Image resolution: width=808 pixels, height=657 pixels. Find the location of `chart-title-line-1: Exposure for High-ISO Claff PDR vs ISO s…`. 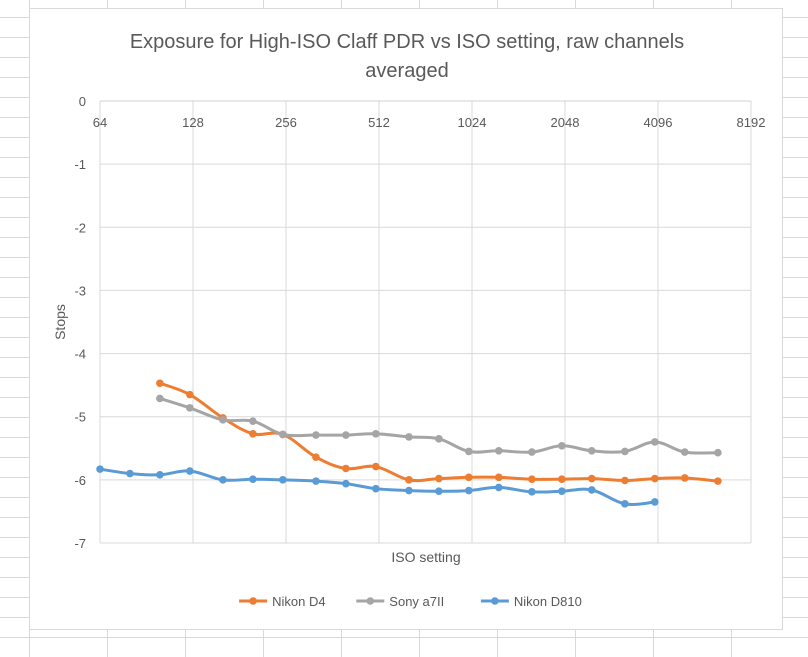

chart-title-line-1: Exposure for High-ISO Claff PDR vs ISO s… is located at coordinates (407, 42).